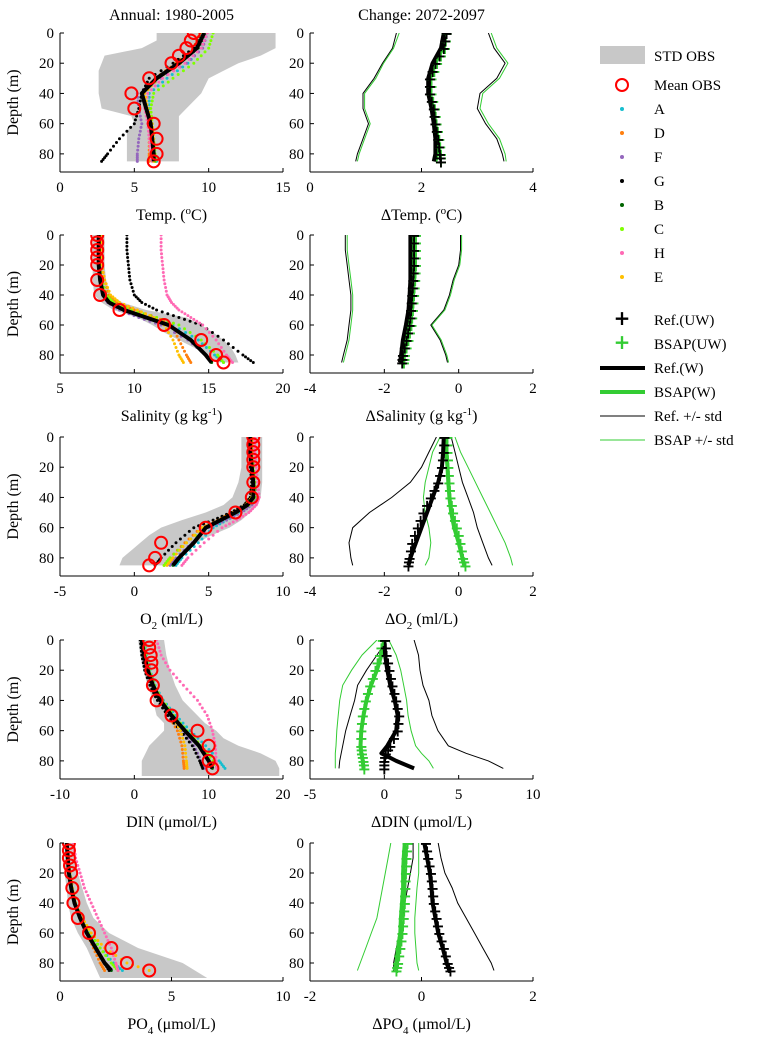 Image resolution: width=772 pixels, height=1044 pixels. What do you see at coordinates (60, 592) in the screenshot?
I see `x-tick-label: -5` at bounding box center [60, 592].